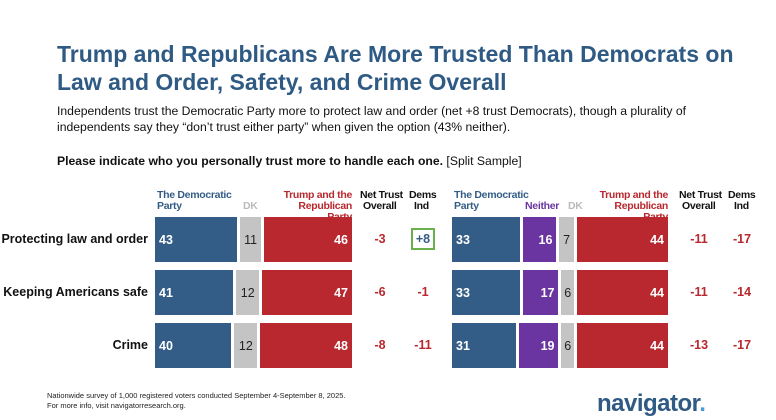  What do you see at coordinates (380, 345) in the screenshot?
I see `net-overall-value: -8` at bounding box center [380, 345].